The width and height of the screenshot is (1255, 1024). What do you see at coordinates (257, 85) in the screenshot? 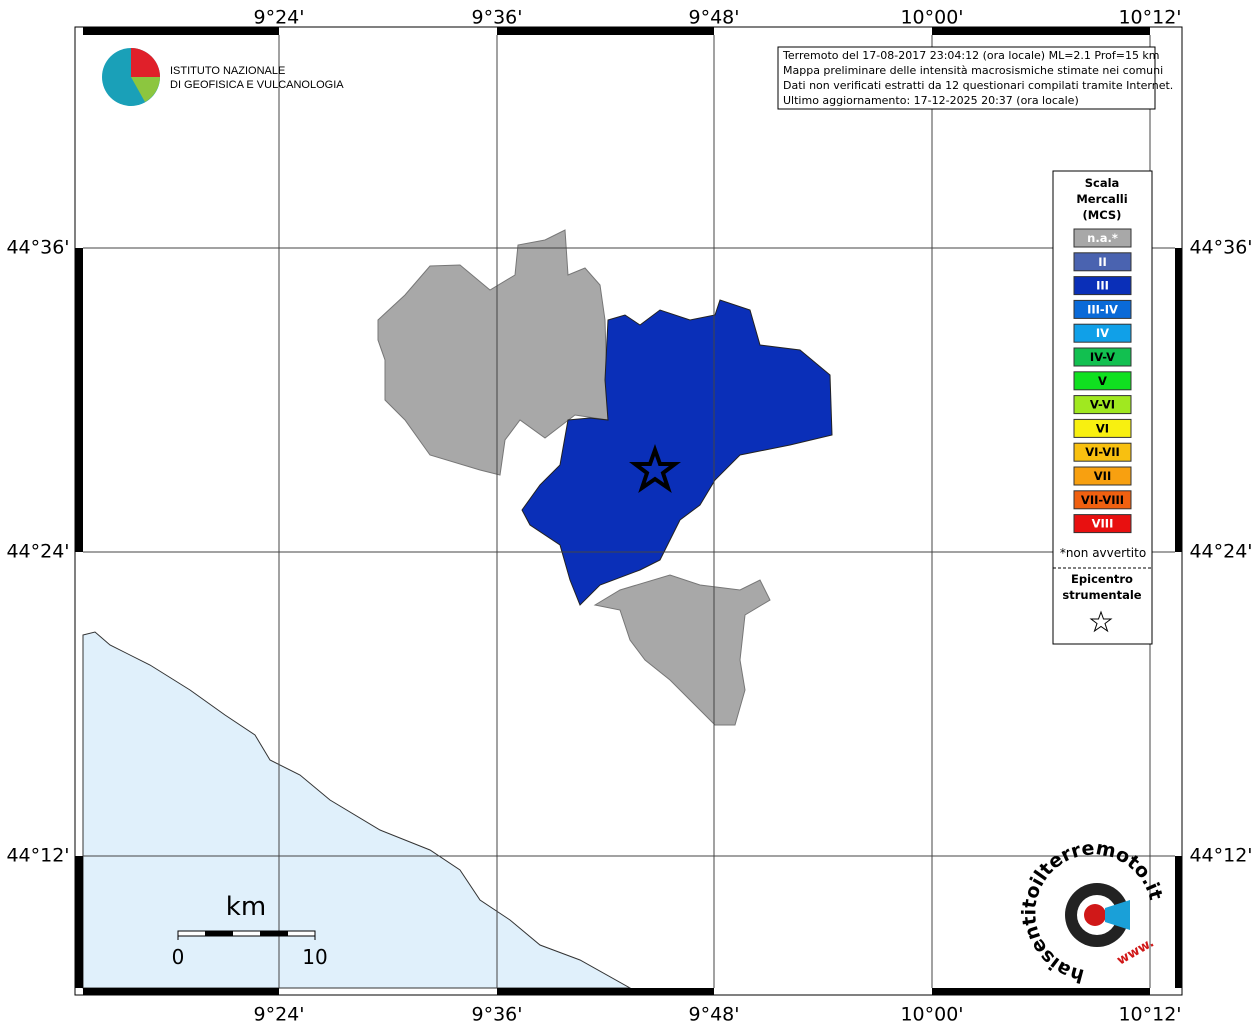
I see `logo-text: DI GEOFISICA E VULCANOLOGIA` at bounding box center [257, 85].